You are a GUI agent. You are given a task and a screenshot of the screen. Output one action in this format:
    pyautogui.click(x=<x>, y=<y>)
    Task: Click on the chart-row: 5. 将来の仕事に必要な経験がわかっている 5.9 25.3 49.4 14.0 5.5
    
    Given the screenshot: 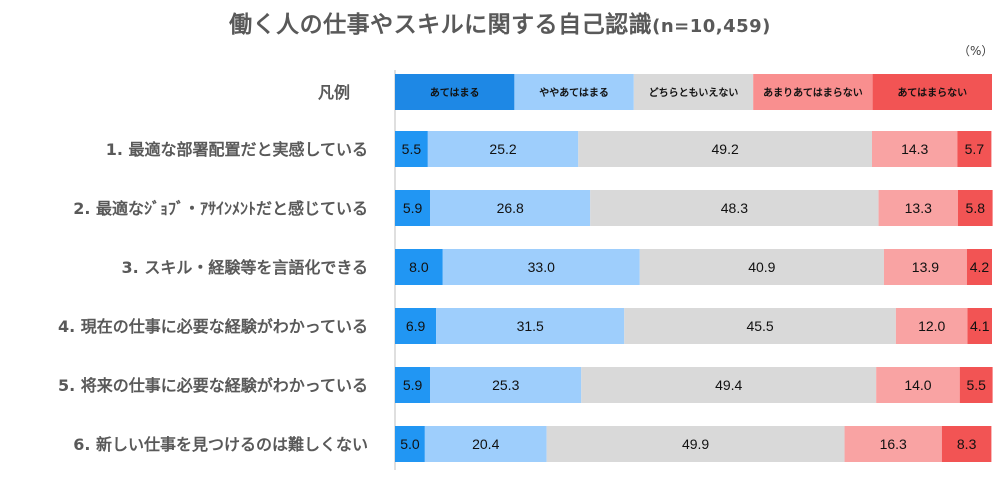 What is the action you would take?
    pyautogui.click(x=525, y=385)
    